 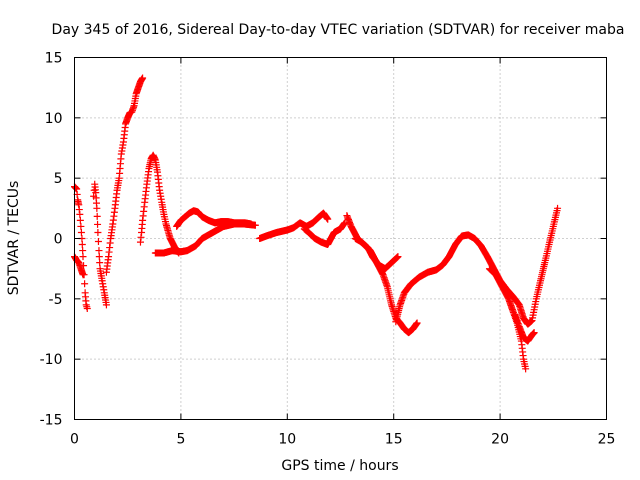 What do you see at coordinates (394, 440) in the screenshot?
I see `x-tick-label: 15` at bounding box center [394, 440].